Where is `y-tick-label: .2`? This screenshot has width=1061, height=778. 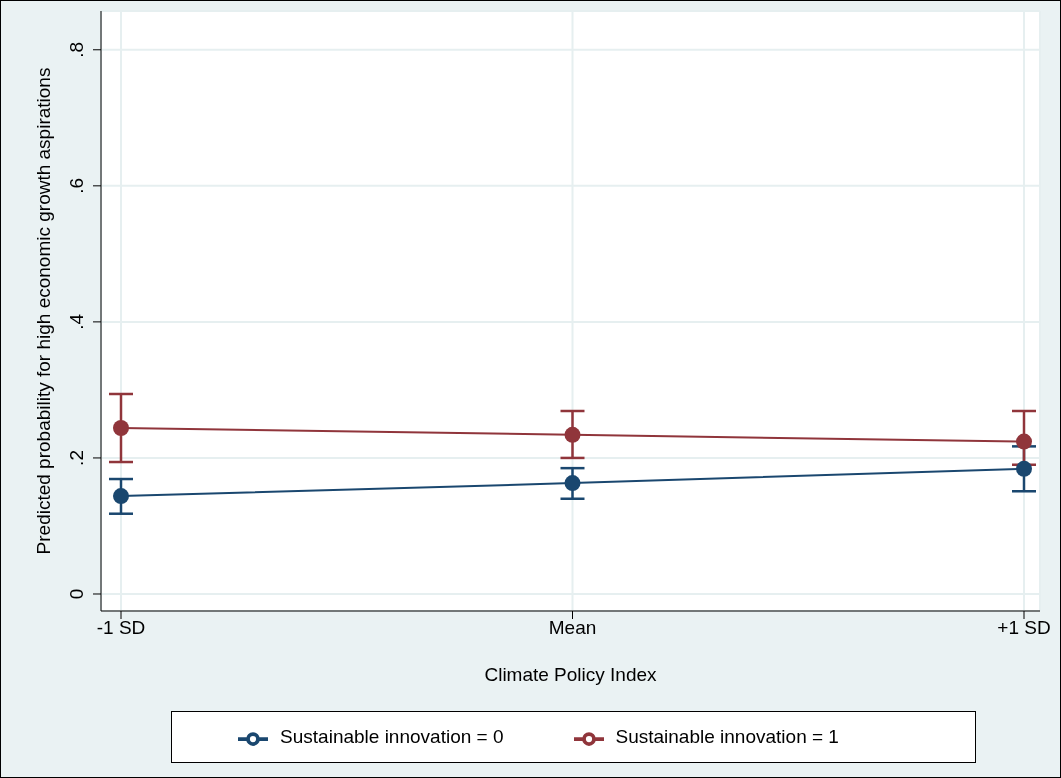
y-tick-label: .2 is located at coordinates (76, 458).